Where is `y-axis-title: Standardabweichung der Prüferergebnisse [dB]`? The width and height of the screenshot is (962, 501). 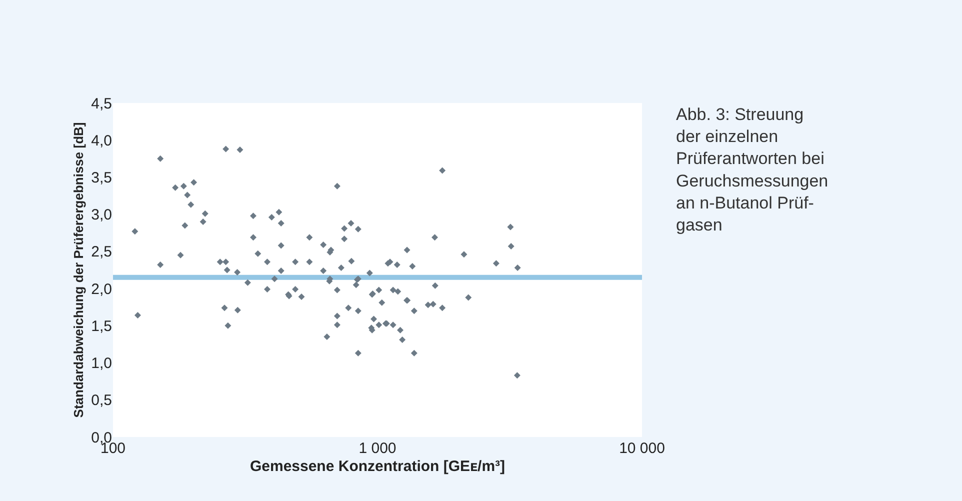
y-axis-title: Standardabweichung der Prüferergebnisse [dB] is located at coordinates (78, 270).